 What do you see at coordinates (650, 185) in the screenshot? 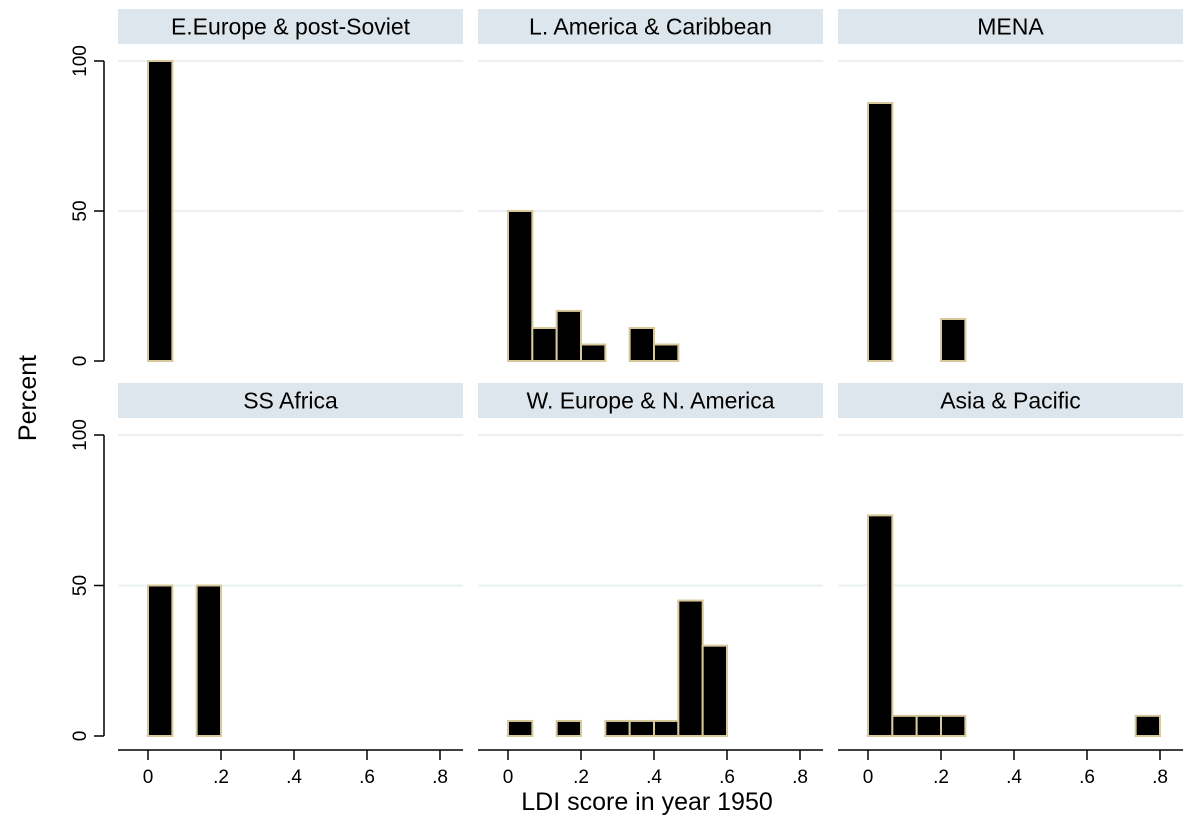
I see `panel: L. America & Caribbean` at bounding box center [650, 185].